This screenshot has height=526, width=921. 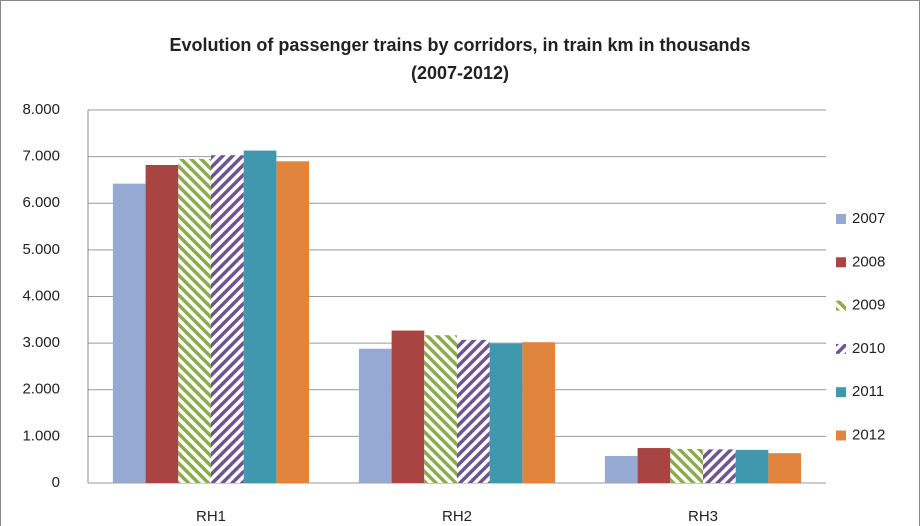 I want to click on y-tick-label: 7.000, so click(x=41, y=156).